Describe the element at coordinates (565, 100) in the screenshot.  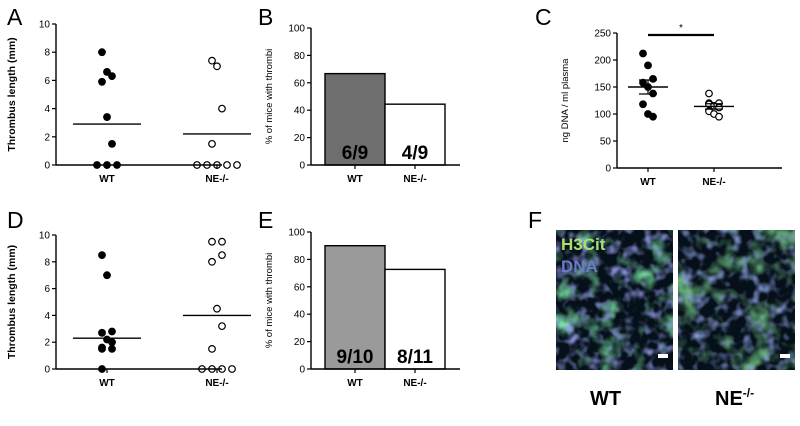
I see `y-axis-title: ng DNA / ml plasma` at that location.